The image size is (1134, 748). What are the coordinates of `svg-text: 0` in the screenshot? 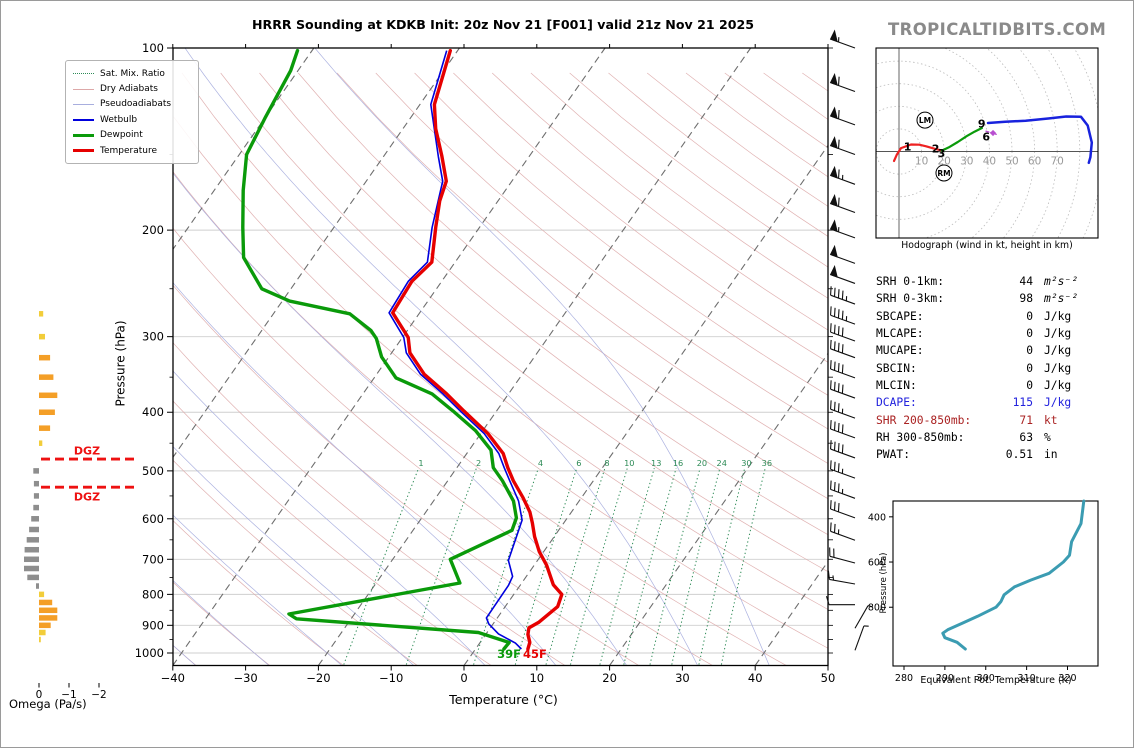 It's located at (463, 678).